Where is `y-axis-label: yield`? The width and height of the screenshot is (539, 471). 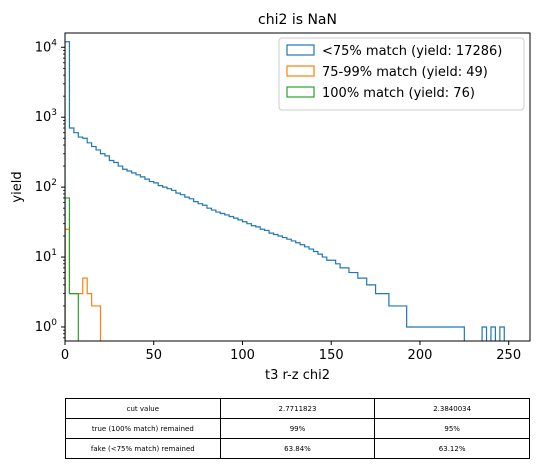
y-axis-label: yield is located at coordinates (17, 186).